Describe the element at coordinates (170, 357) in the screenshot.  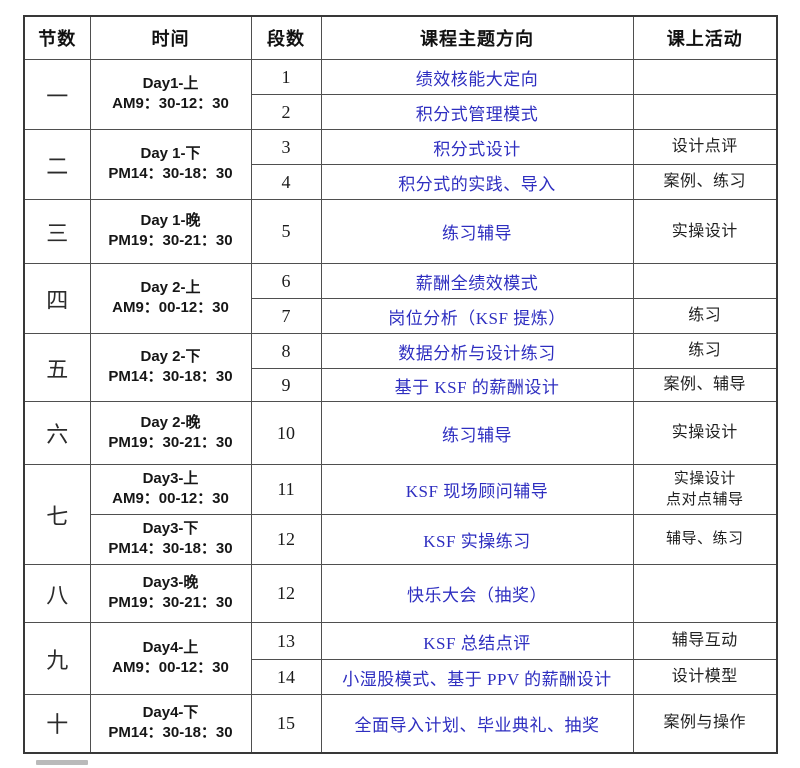
I see `time-day: Day 2-下` at that location.